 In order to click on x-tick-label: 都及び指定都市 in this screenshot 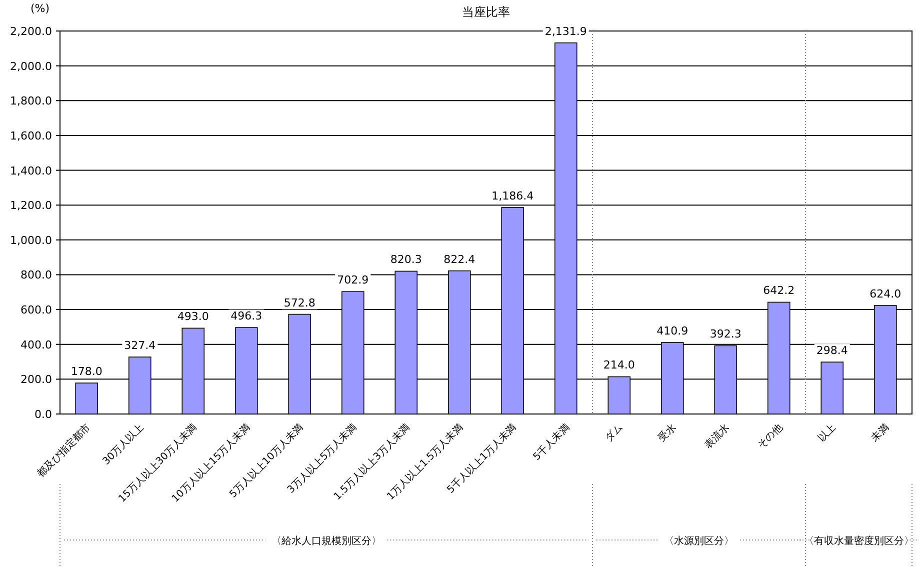, I will do `click(63, 451)`.